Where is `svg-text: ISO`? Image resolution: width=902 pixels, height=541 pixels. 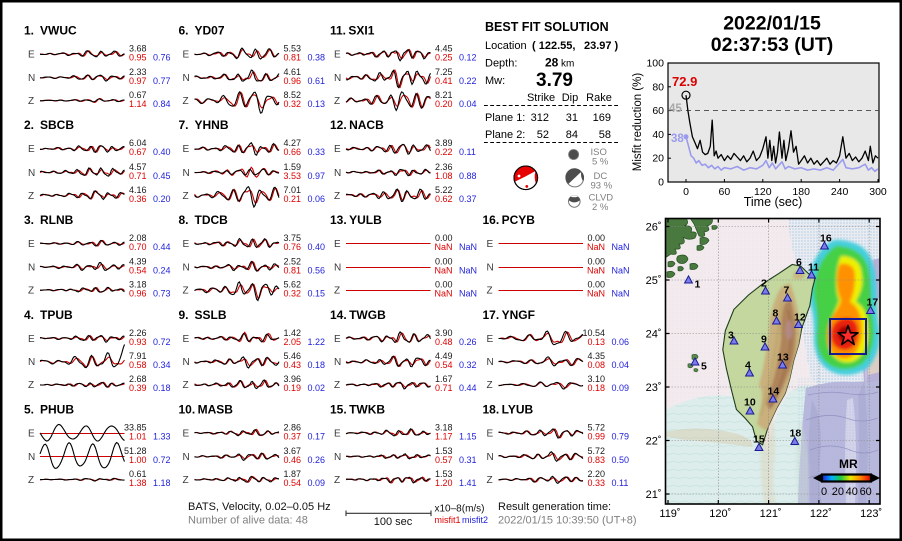
svg-text: ISO is located at coordinates (599, 152).